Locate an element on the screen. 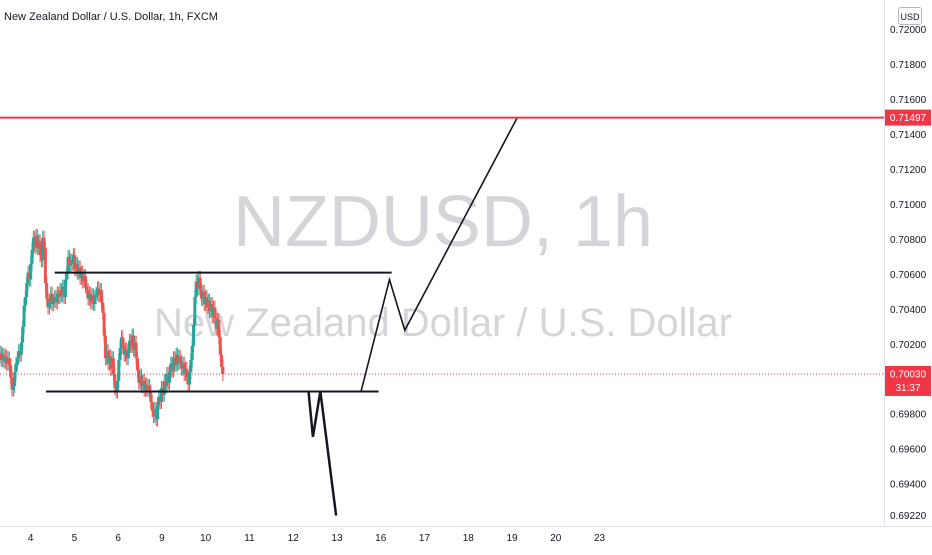 The image size is (932, 555). price-tick-label: 0.71400 is located at coordinates (908, 135).